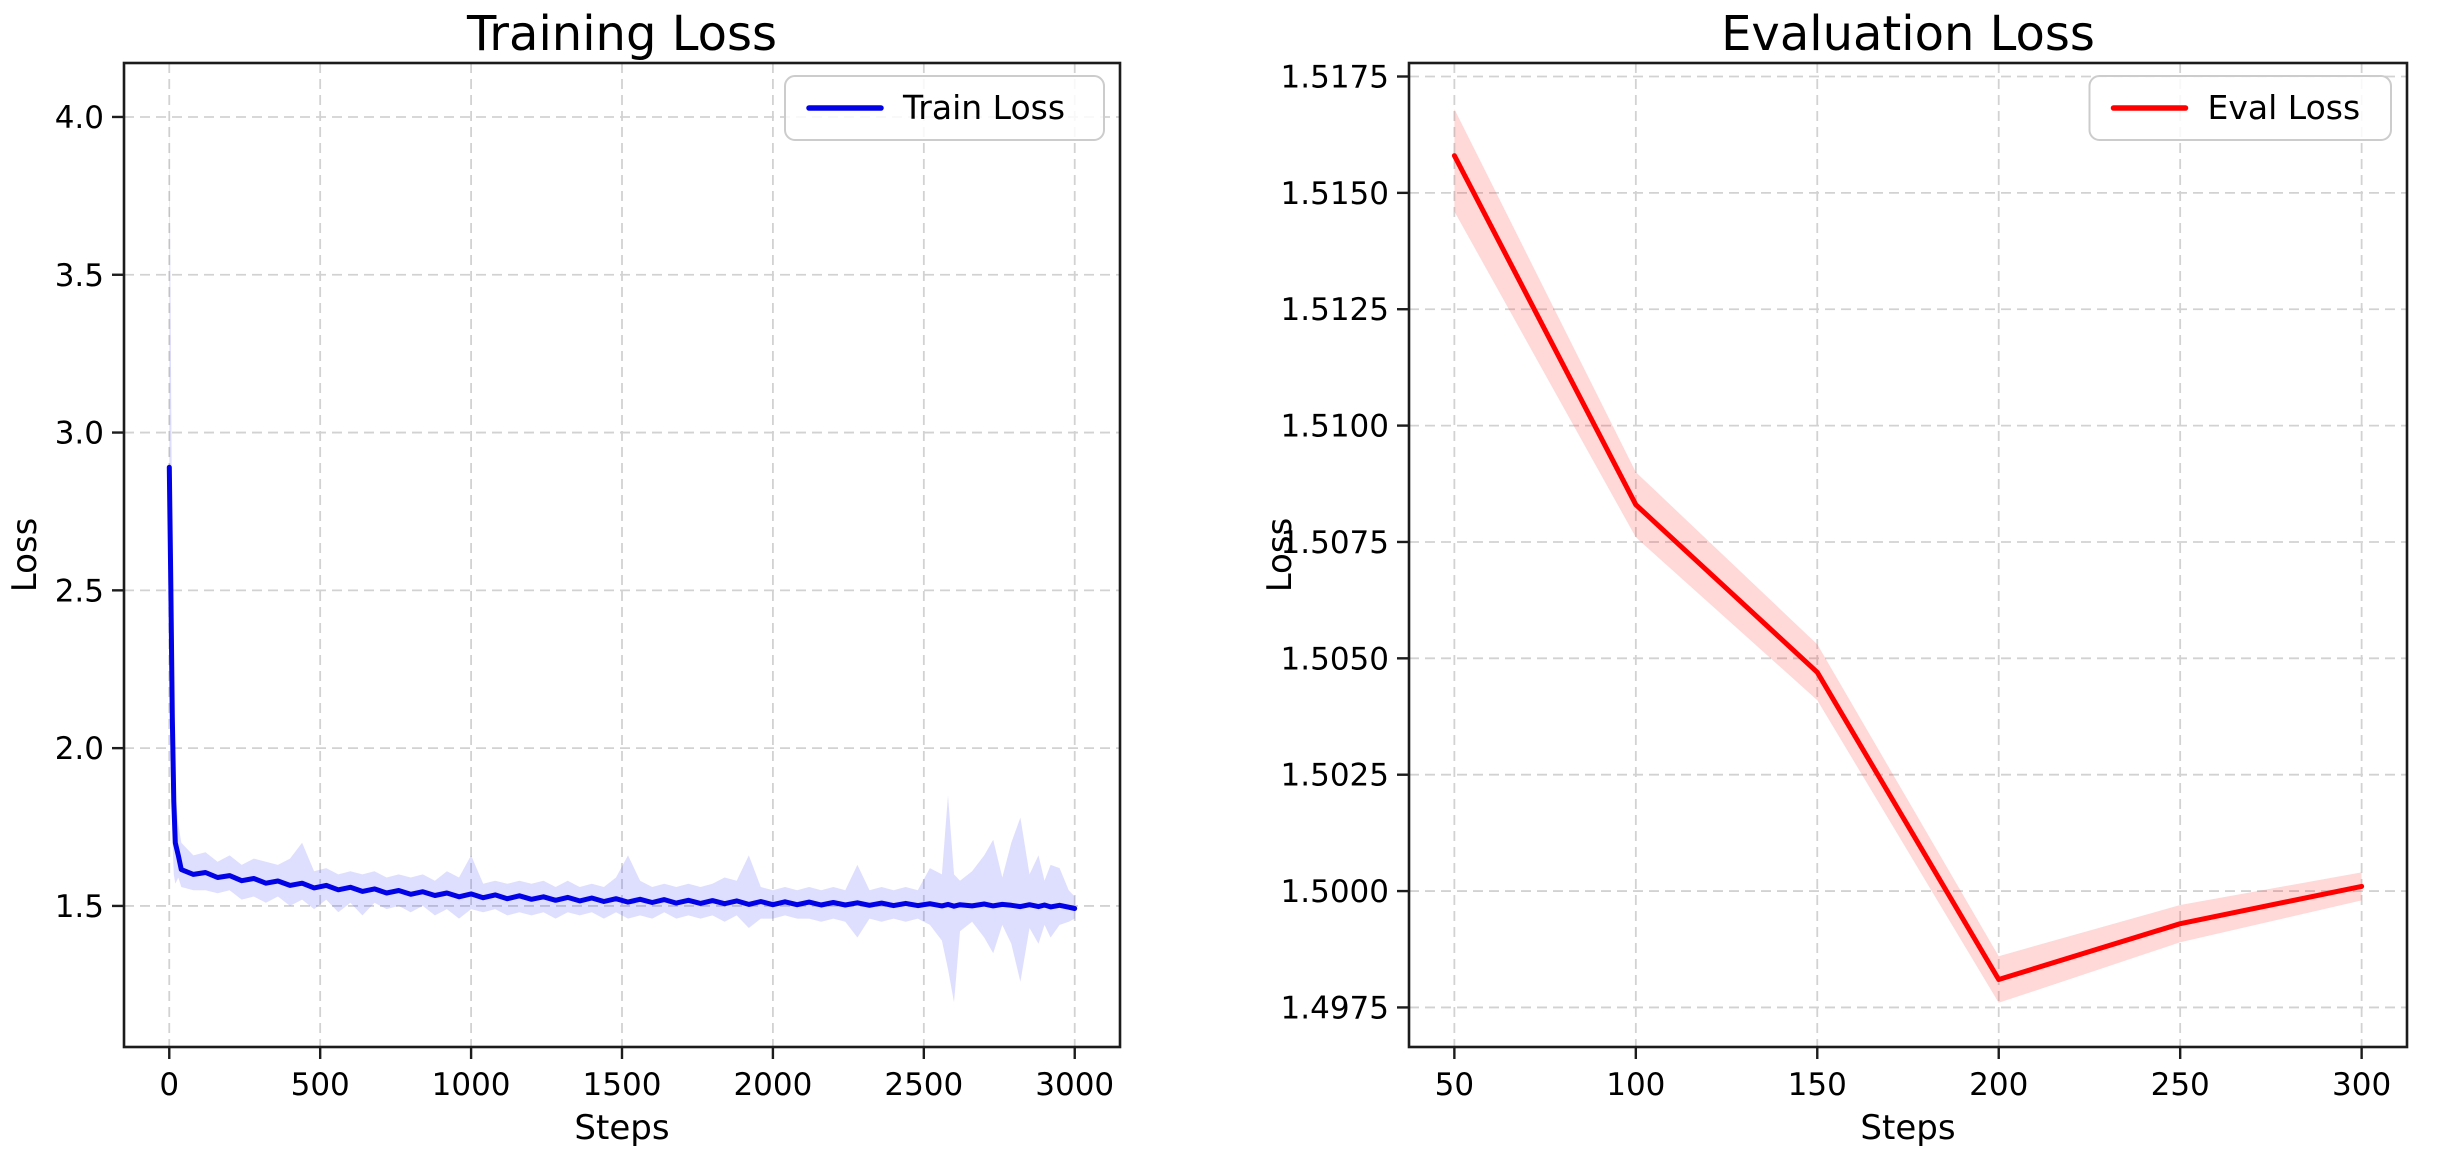 This screenshot has width=2447, height=1157. I want to click on eval-ytick-label: 1.5125, so click(1335, 310).